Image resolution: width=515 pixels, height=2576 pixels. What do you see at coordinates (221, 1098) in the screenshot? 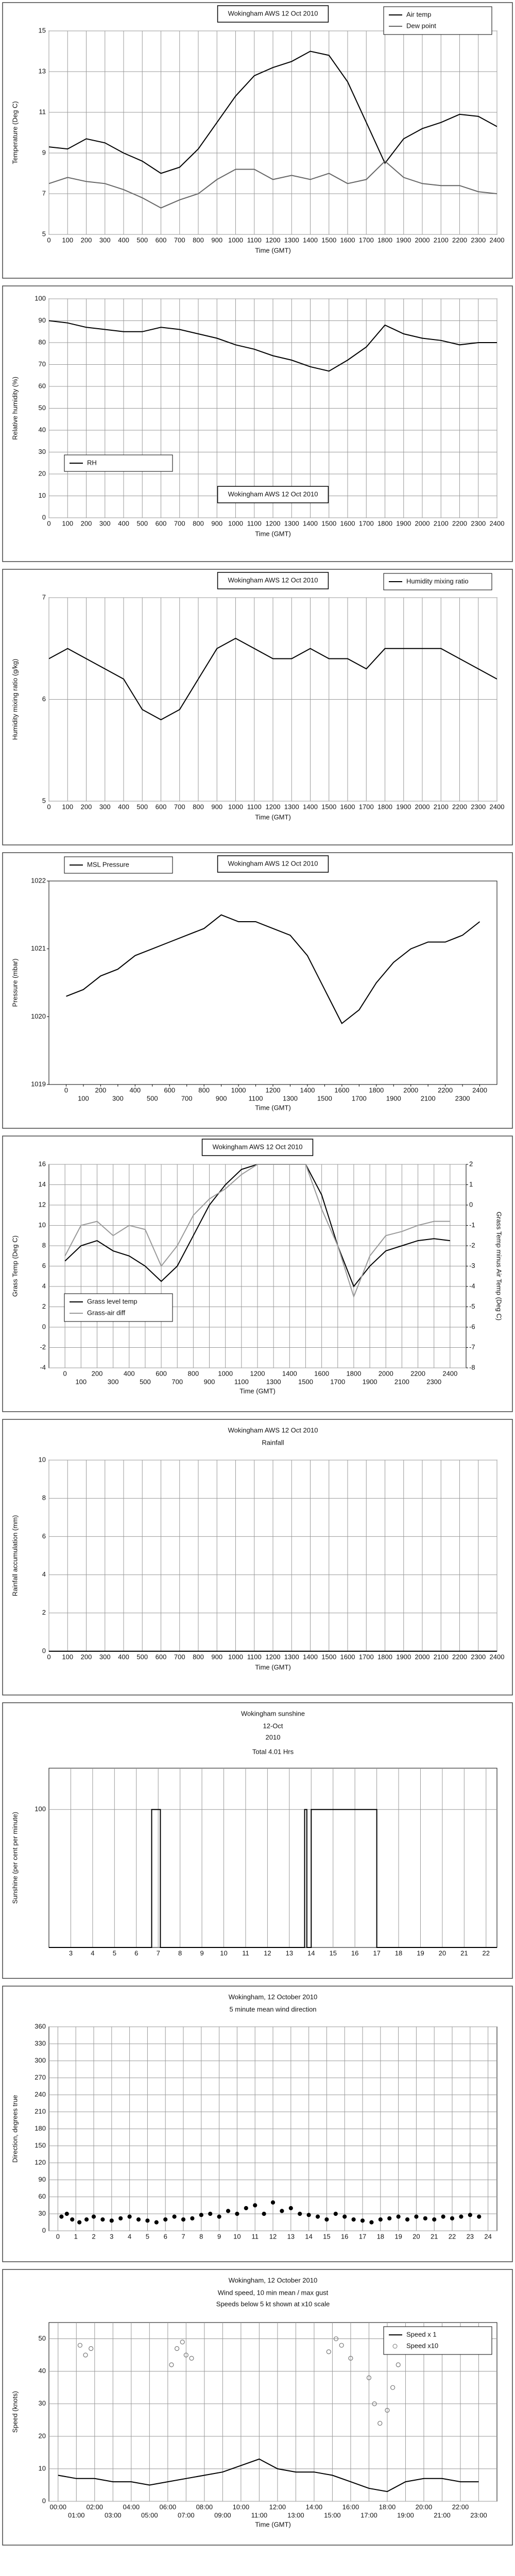
I see `x-tick-label: 900` at bounding box center [221, 1098].